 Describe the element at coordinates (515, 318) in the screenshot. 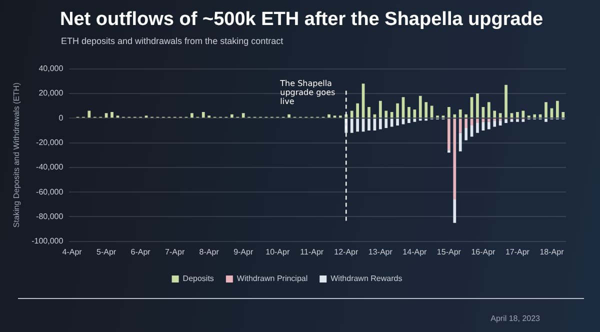

I see `text: April 18, 2023` at that location.